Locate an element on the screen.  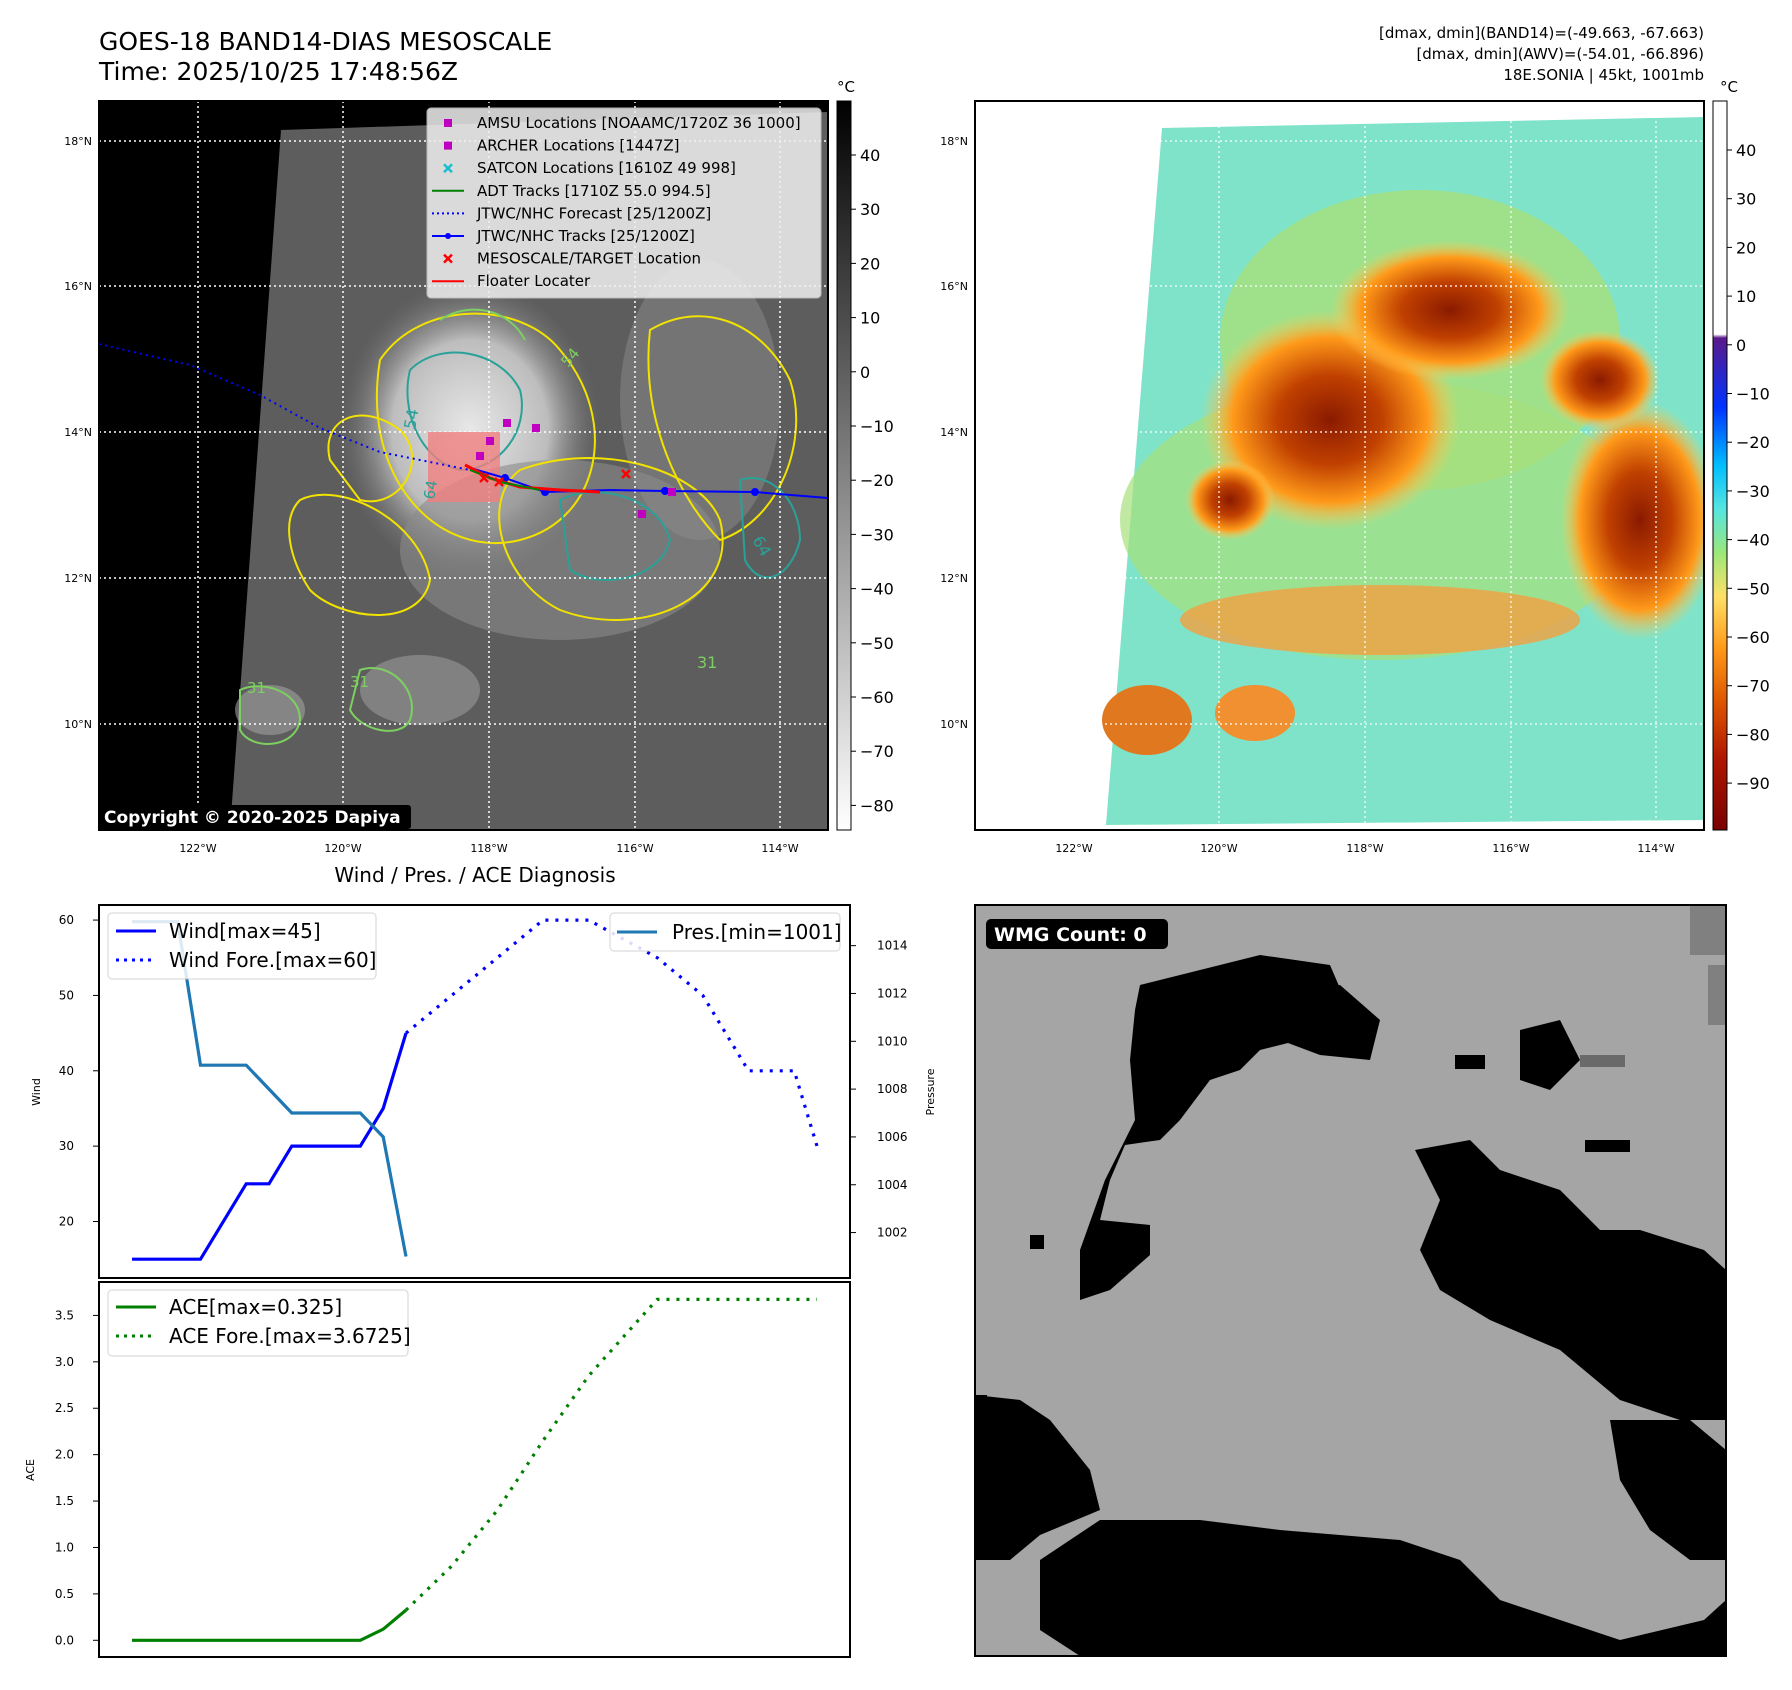
pressure-tick-label: 1012 is located at coordinates (892, 993).